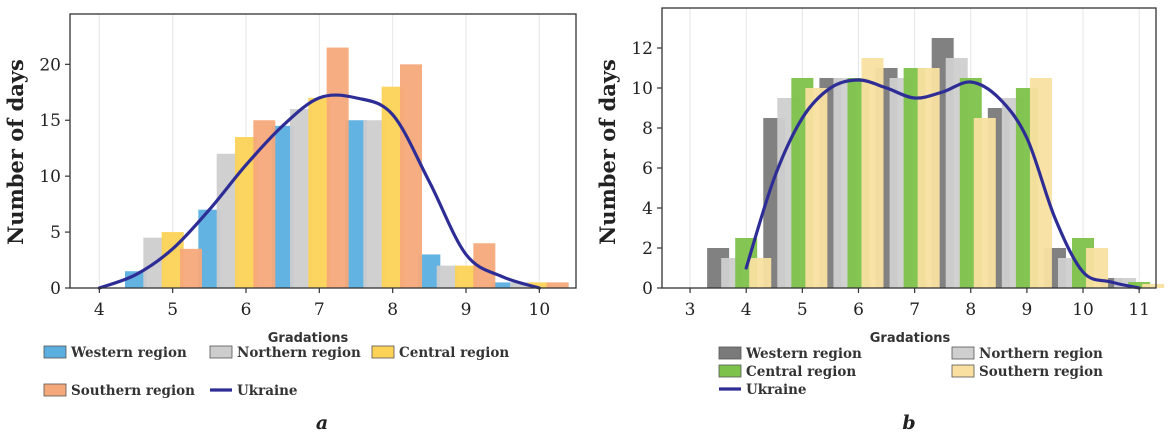 This screenshot has height=434, width=1171. Describe the element at coordinates (466, 310) in the screenshot. I see `x-tick-label-a-5: 9` at that location.